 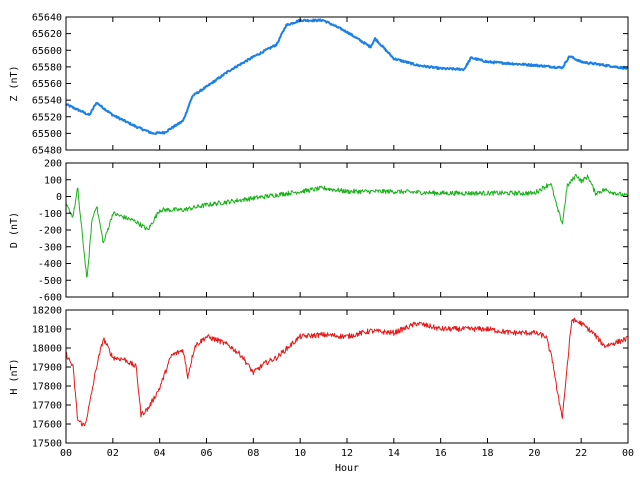 I want to click on y-tick-label: -400, so click(x=50, y=264).